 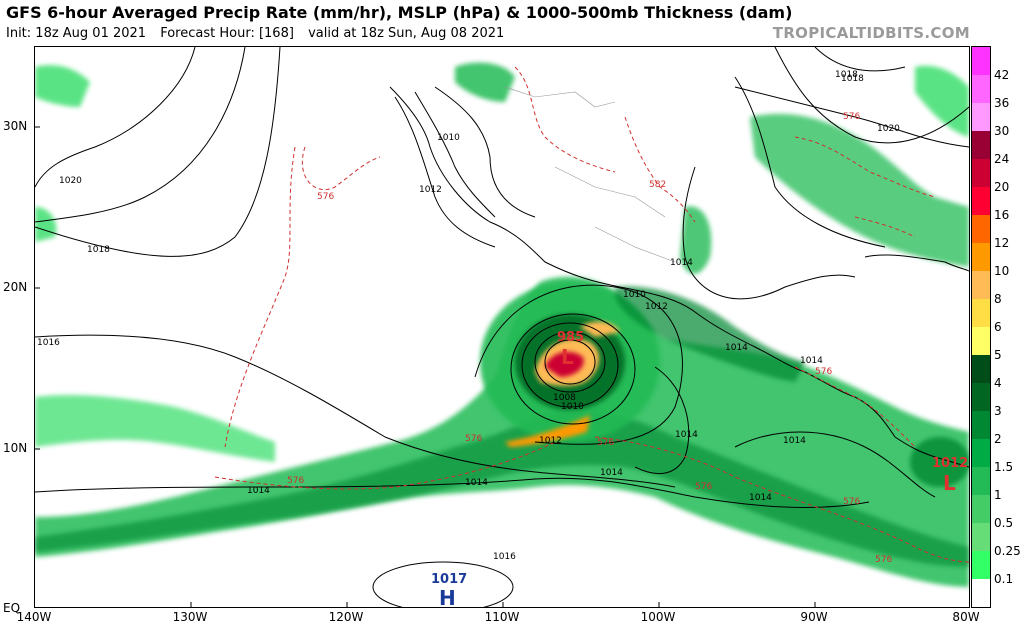 What do you see at coordinates (560, 97) in the screenshot?
I see `us-mexico-border` at bounding box center [560, 97].